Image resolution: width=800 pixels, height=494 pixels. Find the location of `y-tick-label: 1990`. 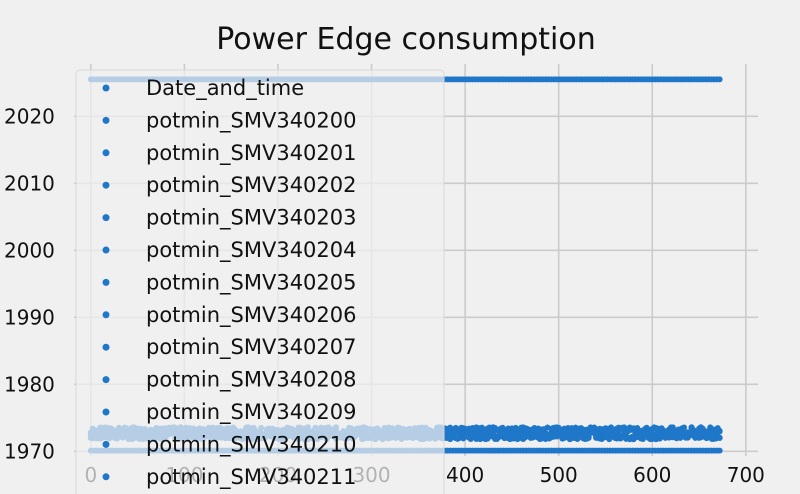

y-tick-label: 1990 is located at coordinates (29, 317).